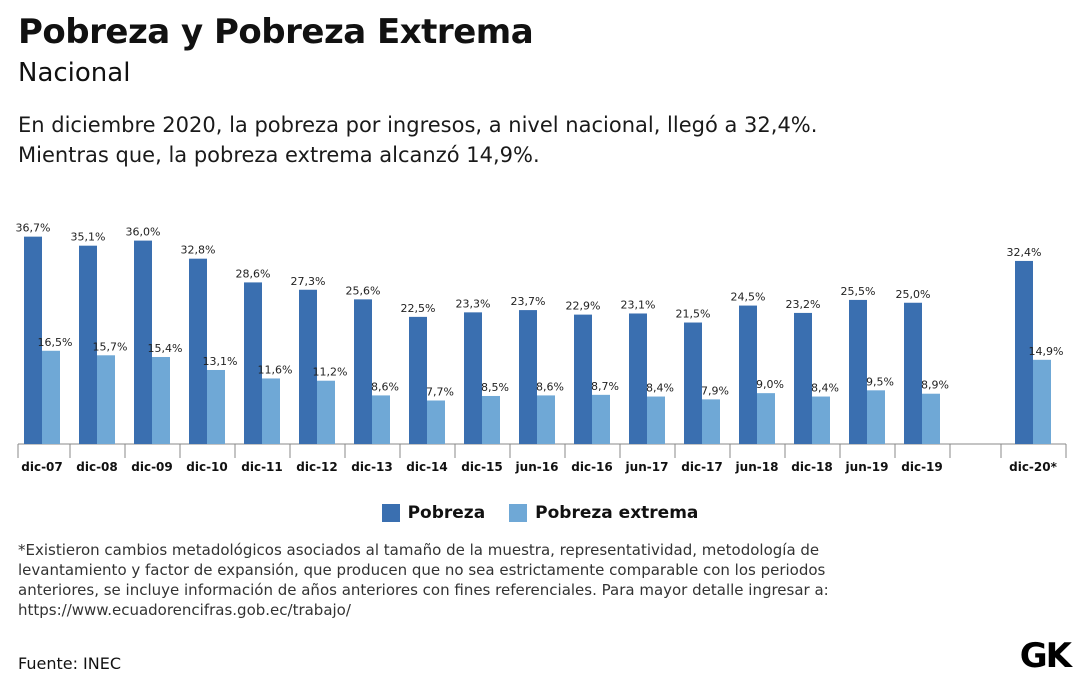  Describe the element at coordinates (363, 290) in the screenshot. I see `data-label-pobreza: 25,6%` at that location.